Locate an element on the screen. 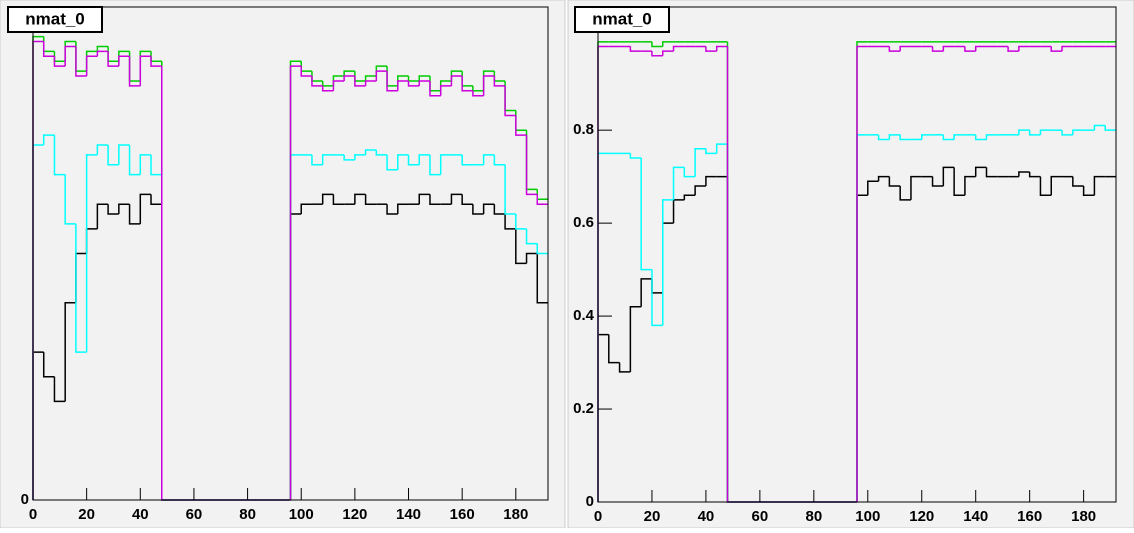  x-tick-label: 100 is located at coordinates (867, 516).